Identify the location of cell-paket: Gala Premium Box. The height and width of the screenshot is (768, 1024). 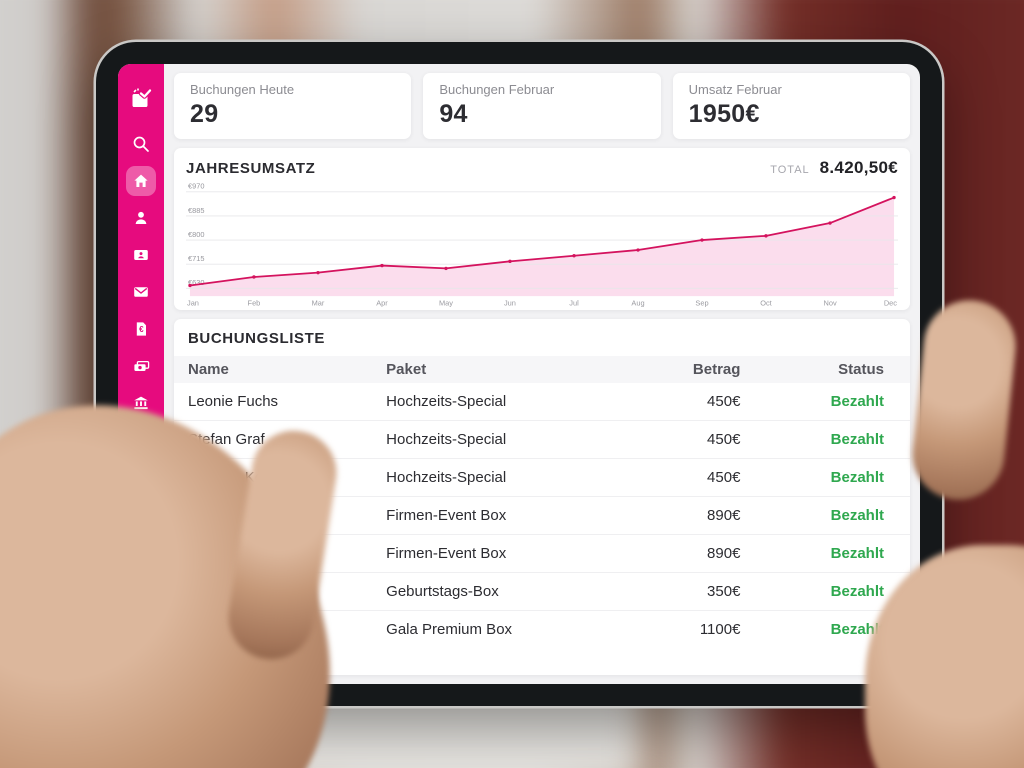
(449, 629).